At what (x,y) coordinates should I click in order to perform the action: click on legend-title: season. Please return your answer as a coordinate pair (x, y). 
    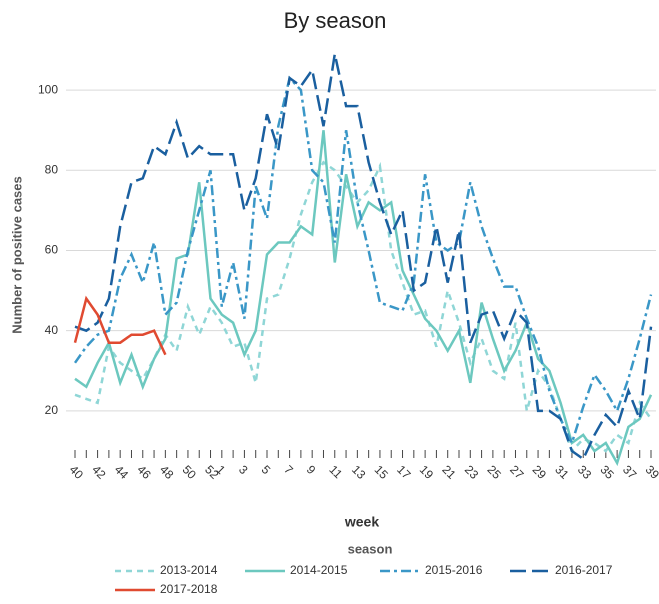
    Looking at the image, I should click on (370, 548).